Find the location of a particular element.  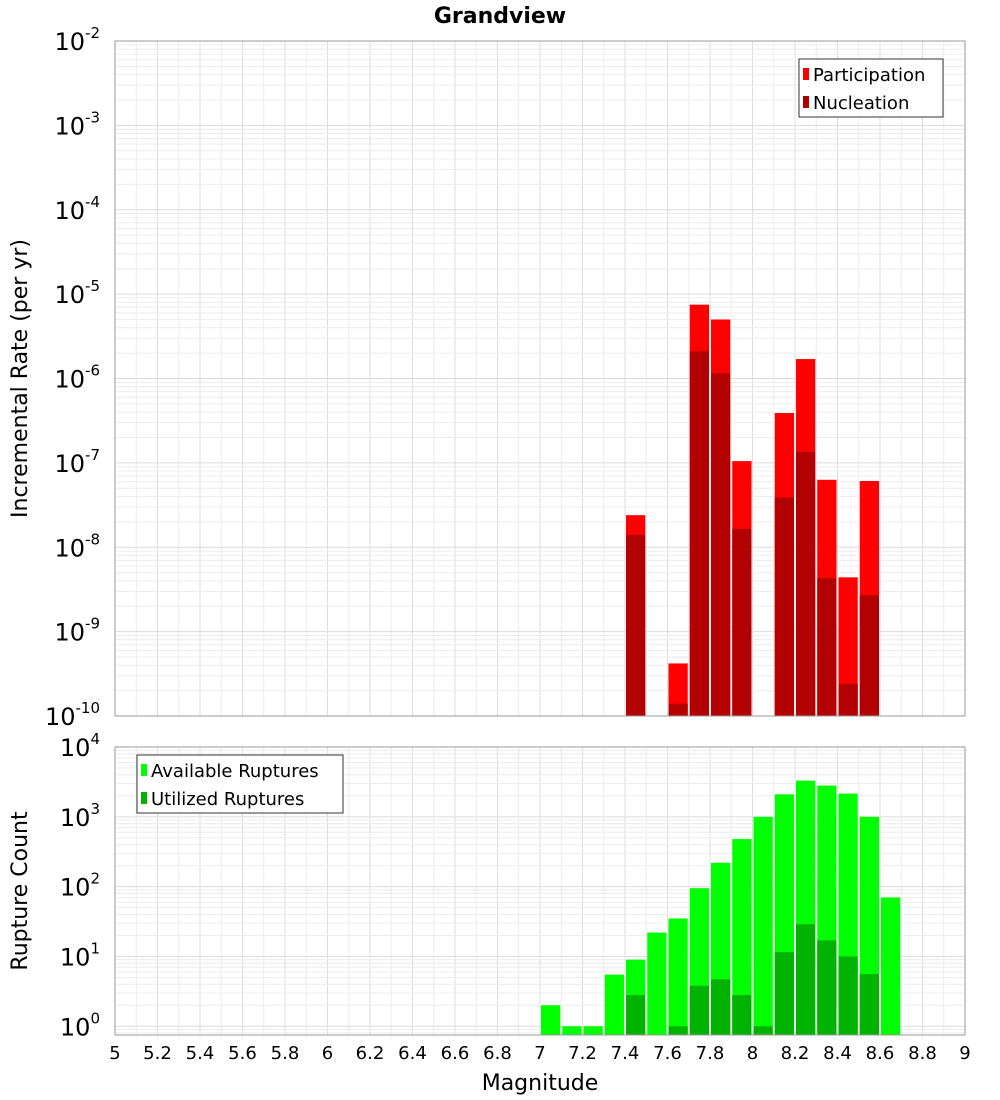

y-tick-exponent: 3 is located at coordinates (95, 809).